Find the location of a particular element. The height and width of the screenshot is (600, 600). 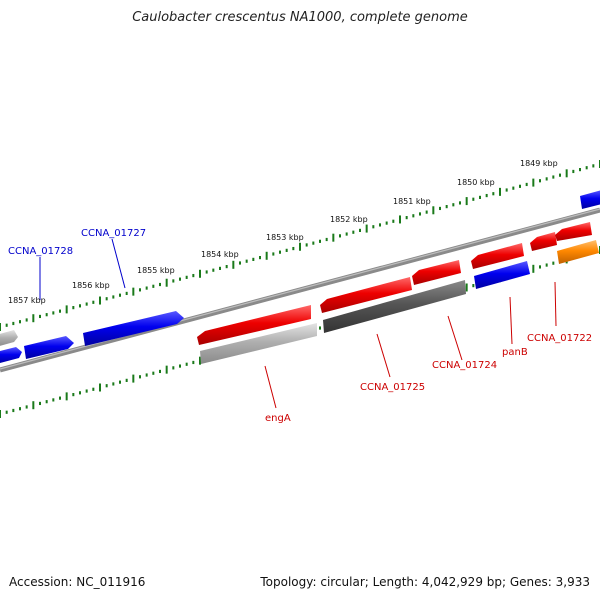

scale-label-1851: 1851 kbp is located at coordinates (412, 201).